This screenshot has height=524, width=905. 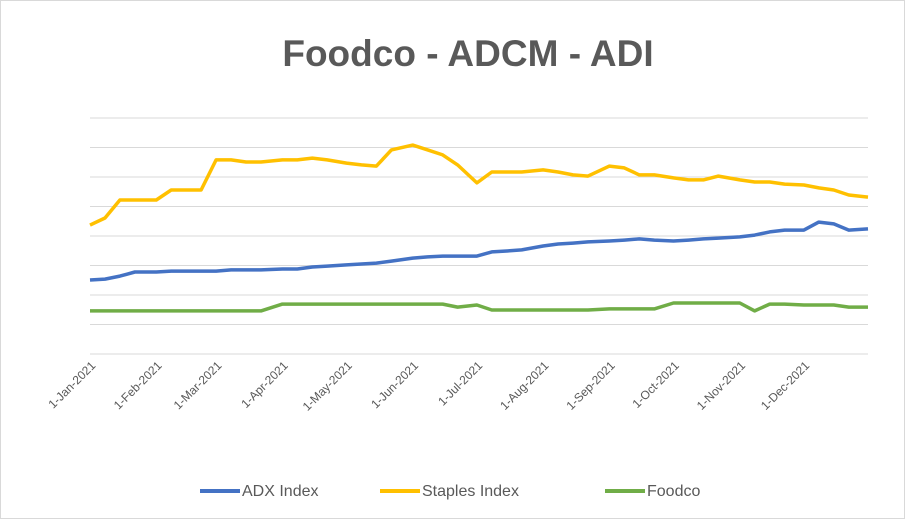 What do you see at coordinates (673, 491) in the screenshot?
I see `legend-label: Foodco` at bounding box center [673, 491].